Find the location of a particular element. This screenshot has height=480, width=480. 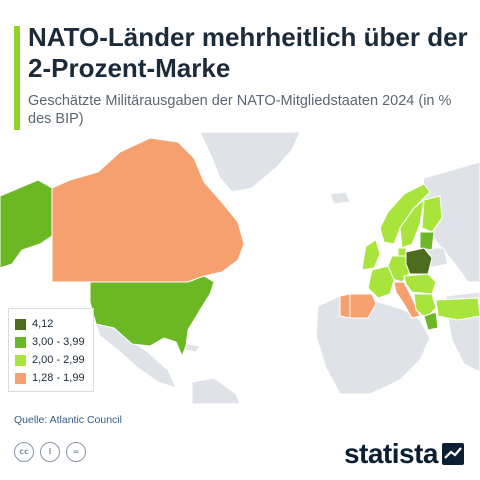

country-denmark is located at coordinates (402, 252).